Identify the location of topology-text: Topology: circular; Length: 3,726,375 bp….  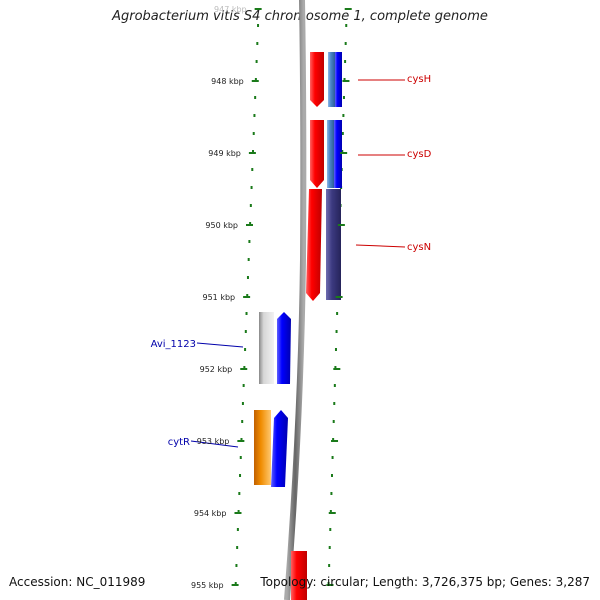
(425, 582).